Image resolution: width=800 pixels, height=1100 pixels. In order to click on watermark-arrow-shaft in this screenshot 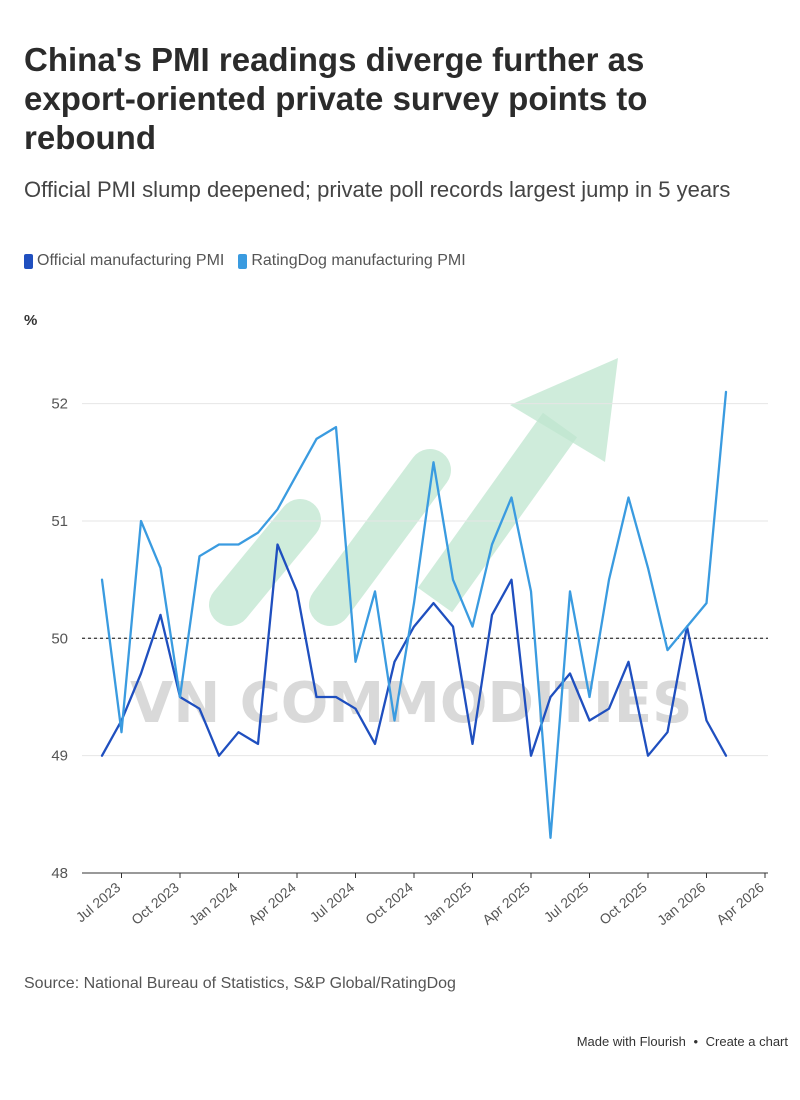, I will do `click(497, 512)`.